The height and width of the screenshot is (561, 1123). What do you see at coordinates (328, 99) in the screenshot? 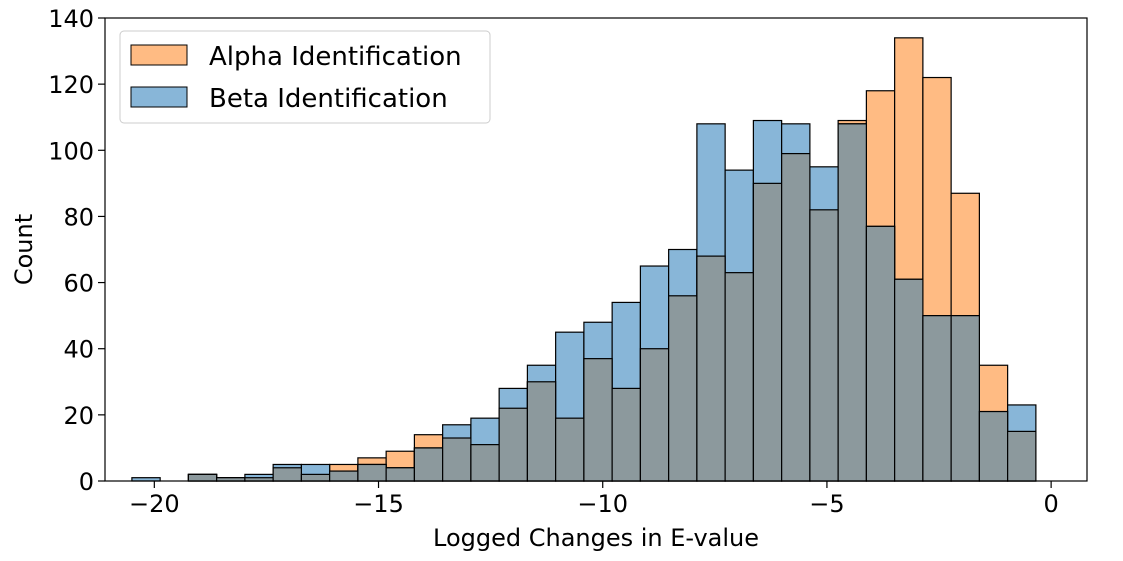
I see `legend-label-beta: Beta Identification` at bounding box center [328, 99].